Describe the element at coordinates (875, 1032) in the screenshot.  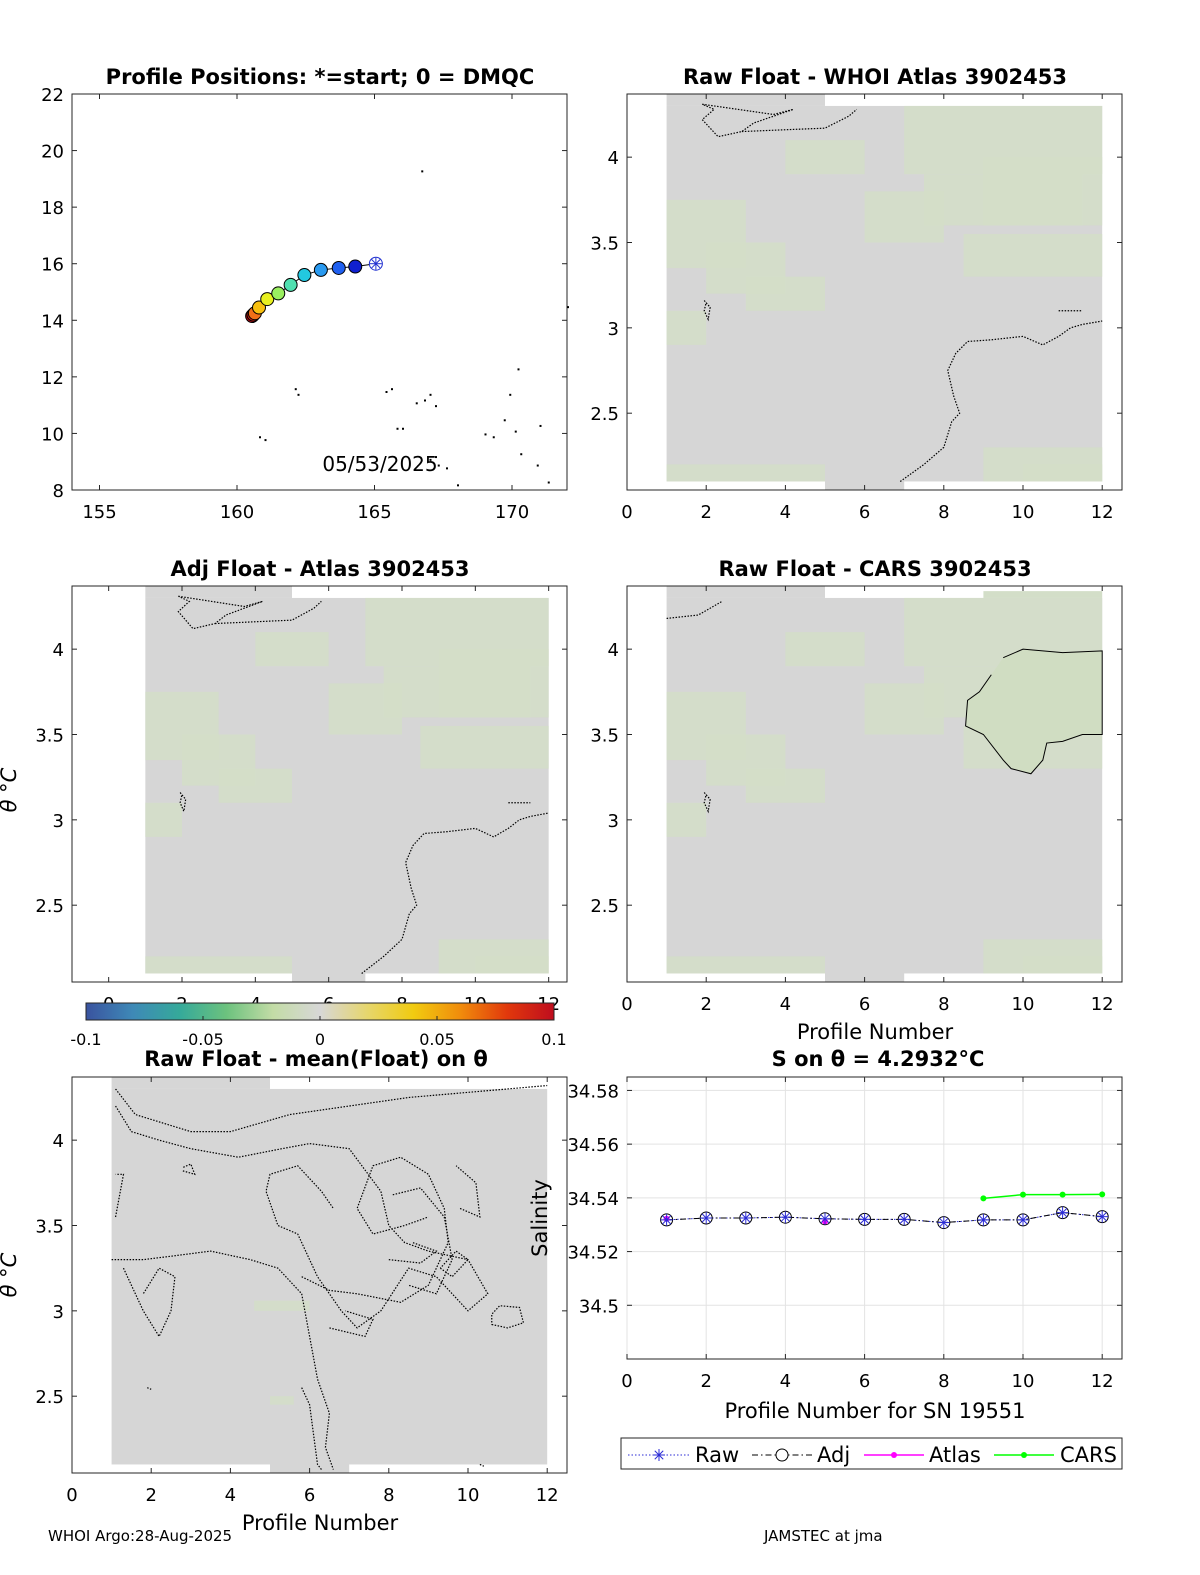
I see `raw-cars-xlabel: Profile Number` at that location.